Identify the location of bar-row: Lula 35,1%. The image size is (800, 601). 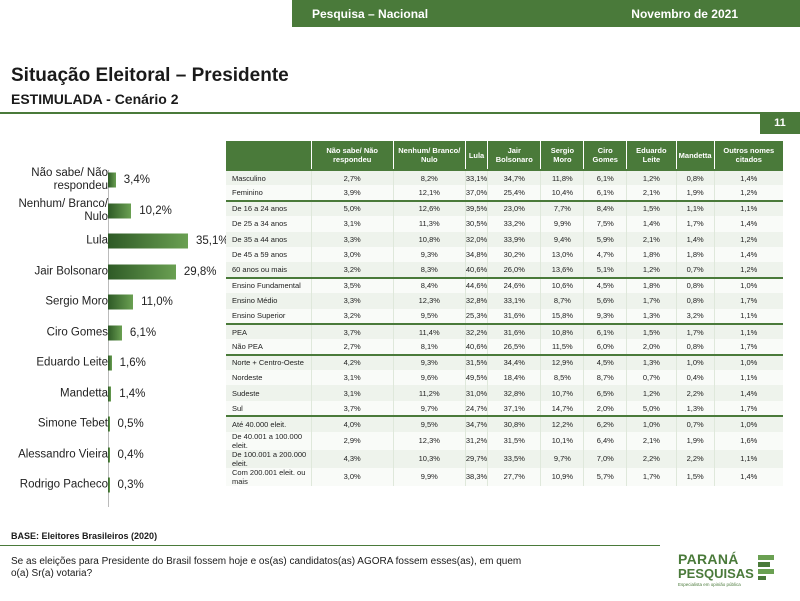
(114, 241).